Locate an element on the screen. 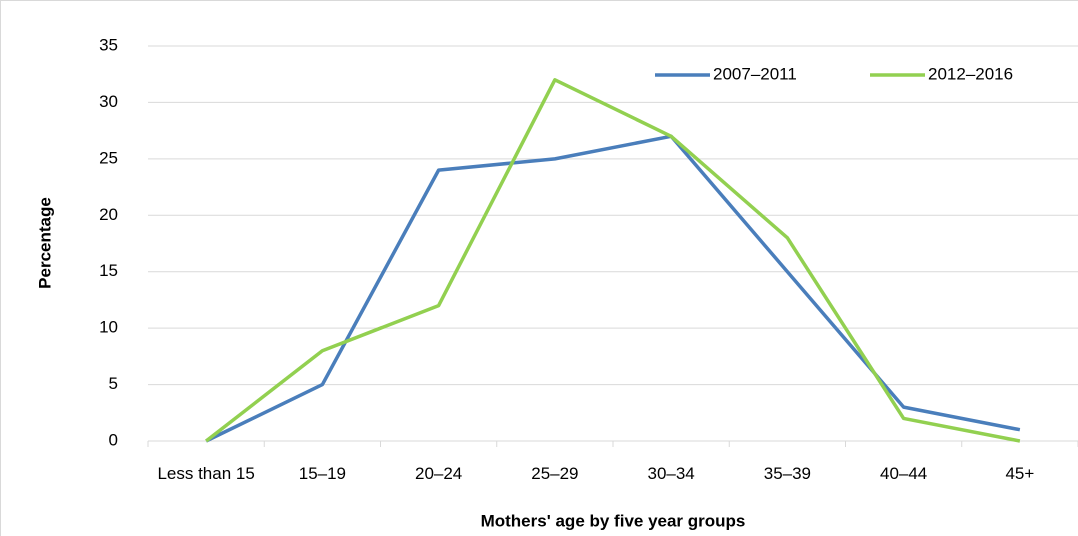 This screenshot has width=1078, height=536. x-axis-title: Mothers' age by five year groups is located at coordinates (613, 520).